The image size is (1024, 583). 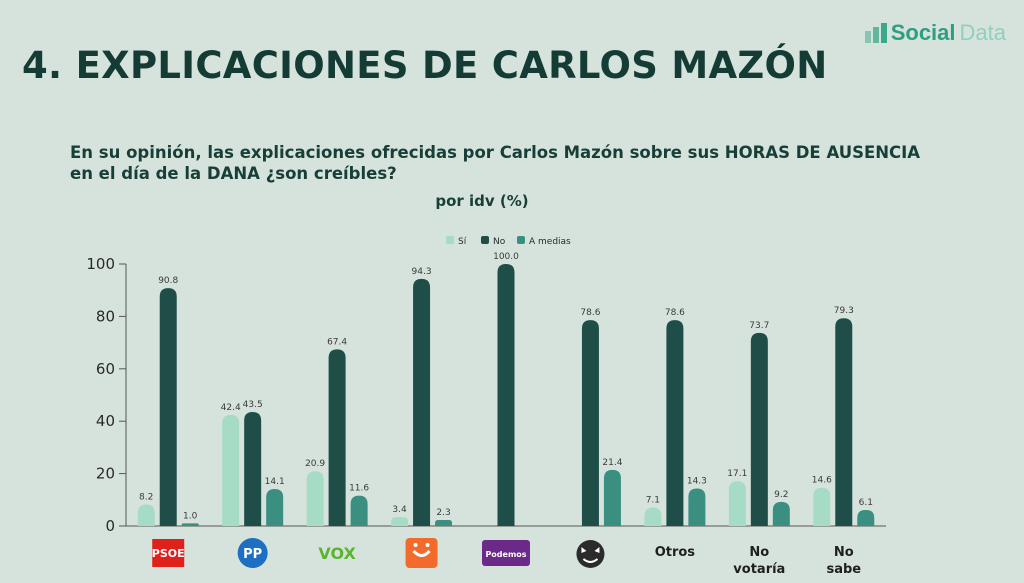 I want to click on podemos-logo-text: Podemos, so click(x=505, y=554).